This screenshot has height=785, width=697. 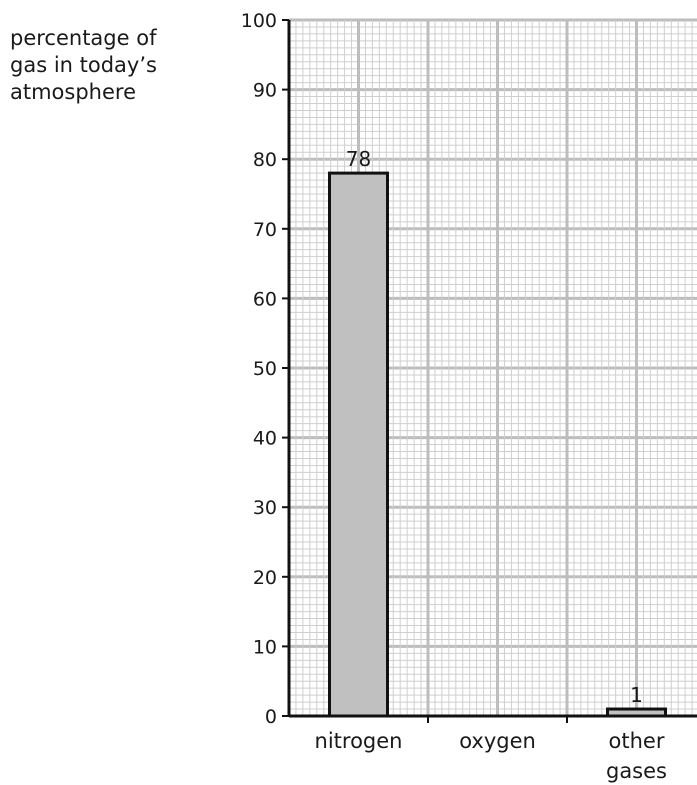 What do you see at coordinates (271, 717) in the screenshot?
I see `y-tick-label: 0` at bounding box center [271, 717].